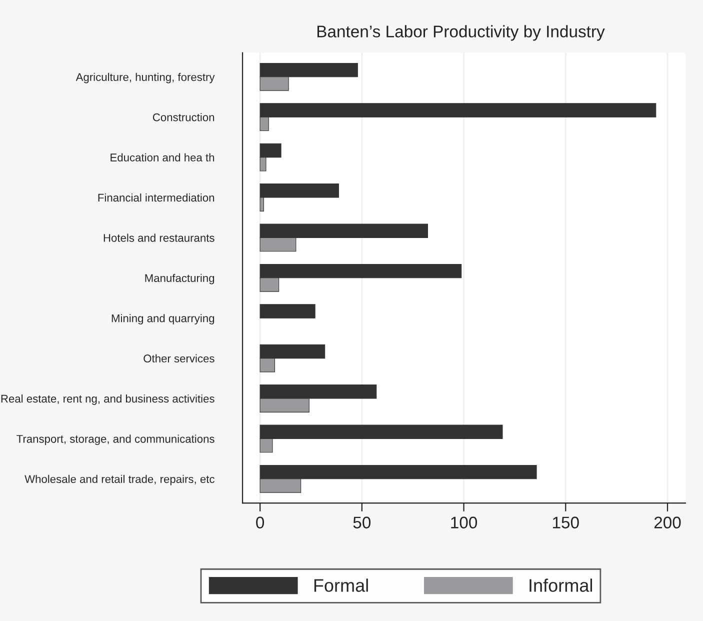  Describe the element at coordinates (566, 522) in the screenshot. I see `x-tick-label: 150` at that location.